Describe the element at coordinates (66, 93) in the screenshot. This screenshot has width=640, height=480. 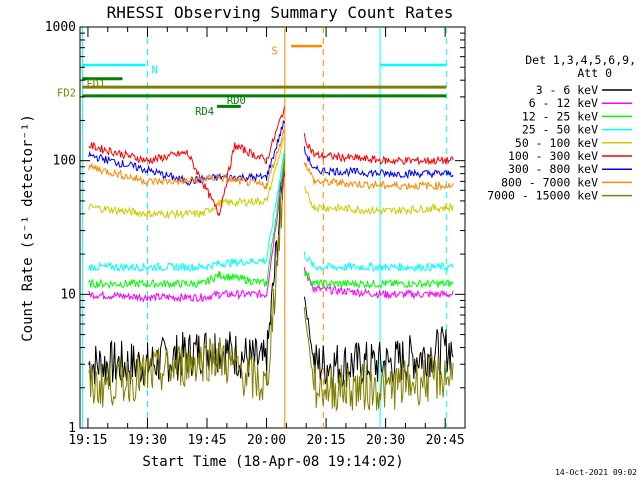
I see `annotation-fd2: FD2` at that location.